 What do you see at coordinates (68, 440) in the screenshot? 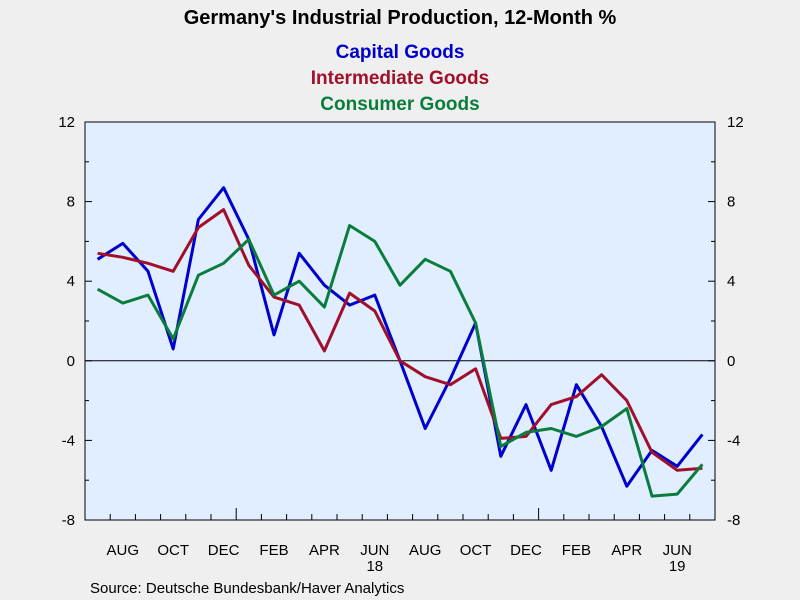
I see `y-tick-label-left: -4` at bounding box center [68, 440].